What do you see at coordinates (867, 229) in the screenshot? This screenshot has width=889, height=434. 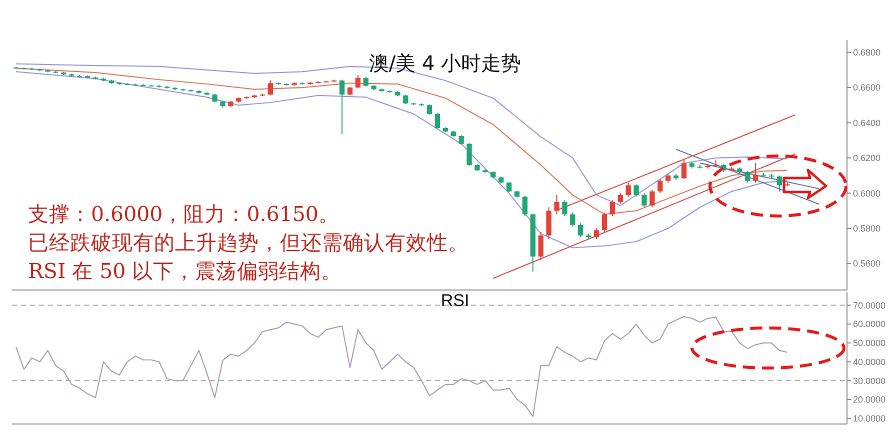 I see `y-tick-label: 0.5800` at bounding box center [867, 229].